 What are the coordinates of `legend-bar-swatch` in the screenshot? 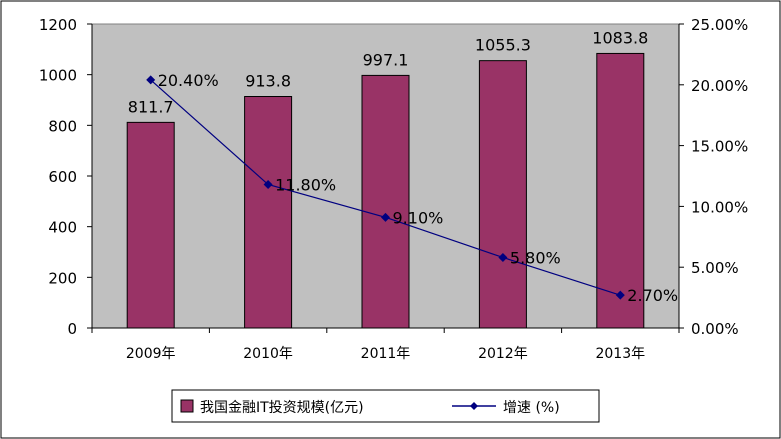 It's located at (187, 406).